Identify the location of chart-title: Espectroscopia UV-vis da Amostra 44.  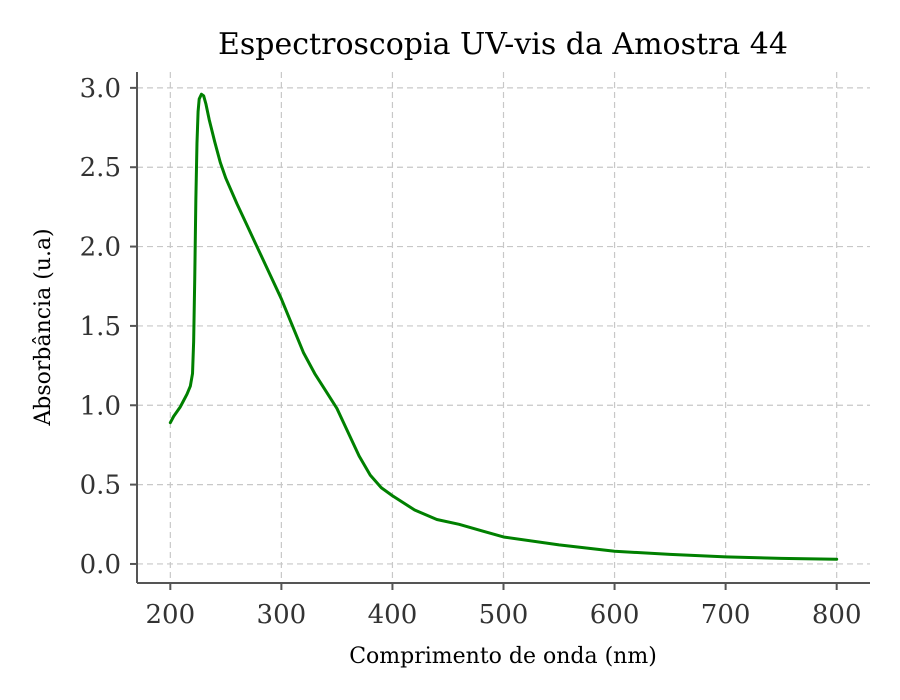
(503, 44).